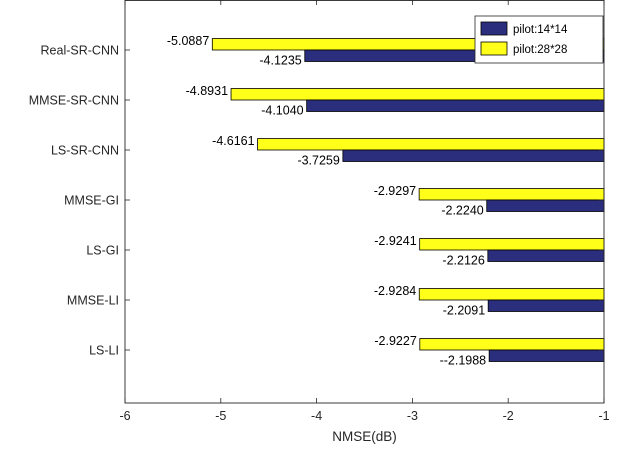 The height and width of the screenshot is (460, 621). Describe the element at coordinates (462, 211) in the screenshot. I see `data-label-pilot-14-14-mmse-gi: -2.2240` at that location.